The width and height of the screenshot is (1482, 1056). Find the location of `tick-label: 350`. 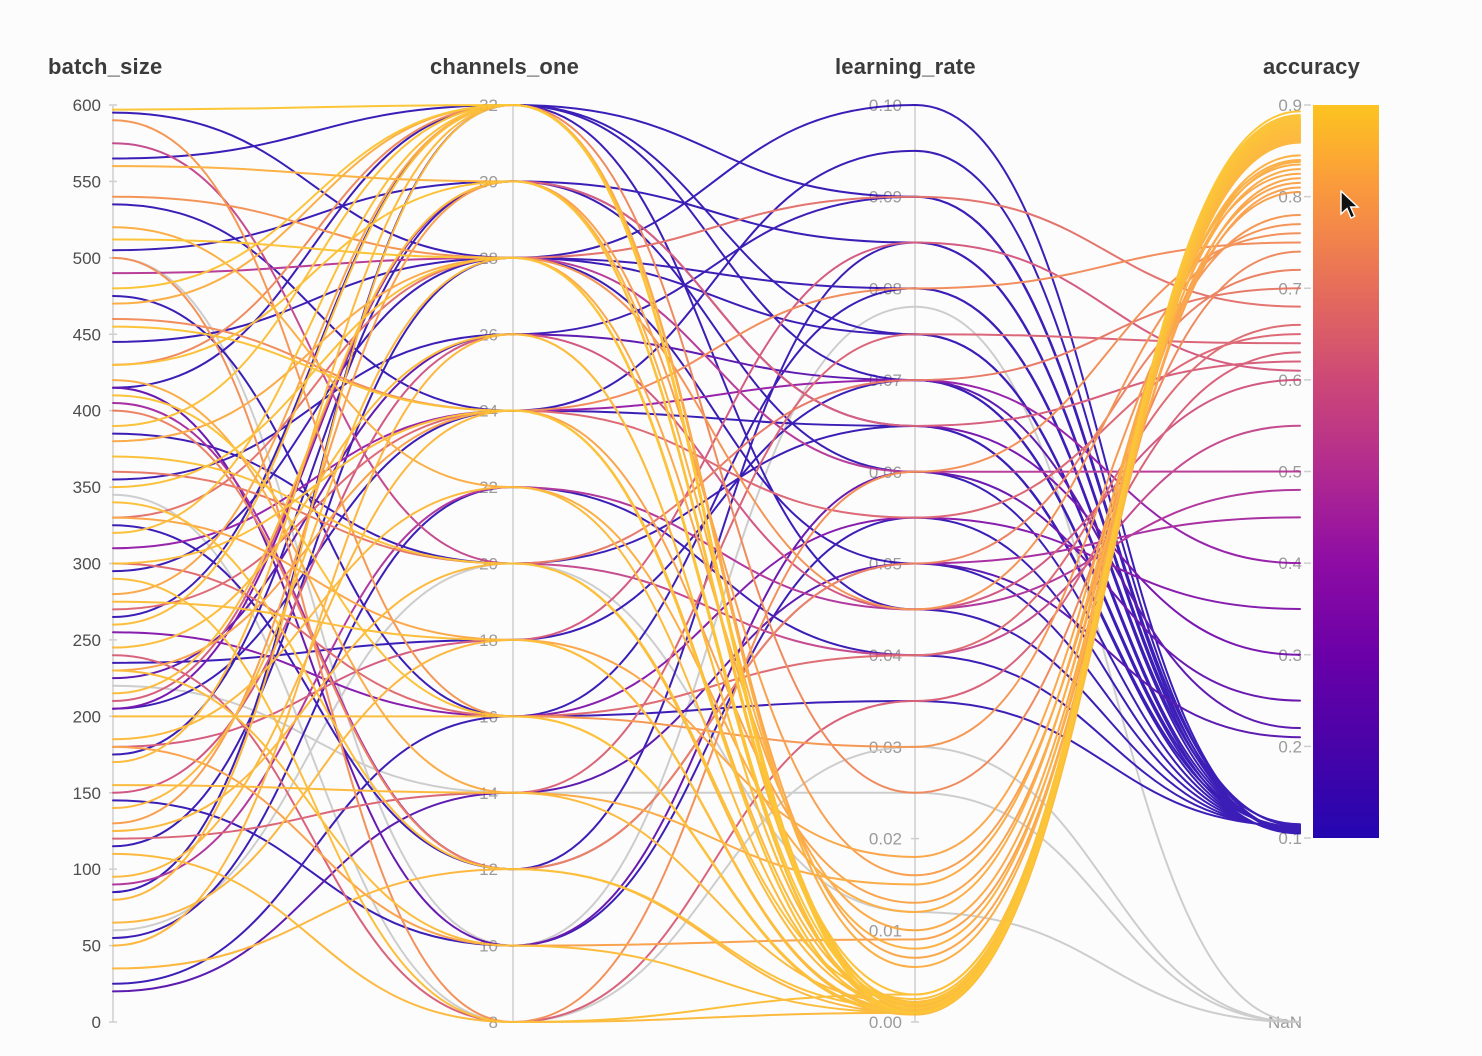

tick-label: 350 is located at coordinates (87, 487).